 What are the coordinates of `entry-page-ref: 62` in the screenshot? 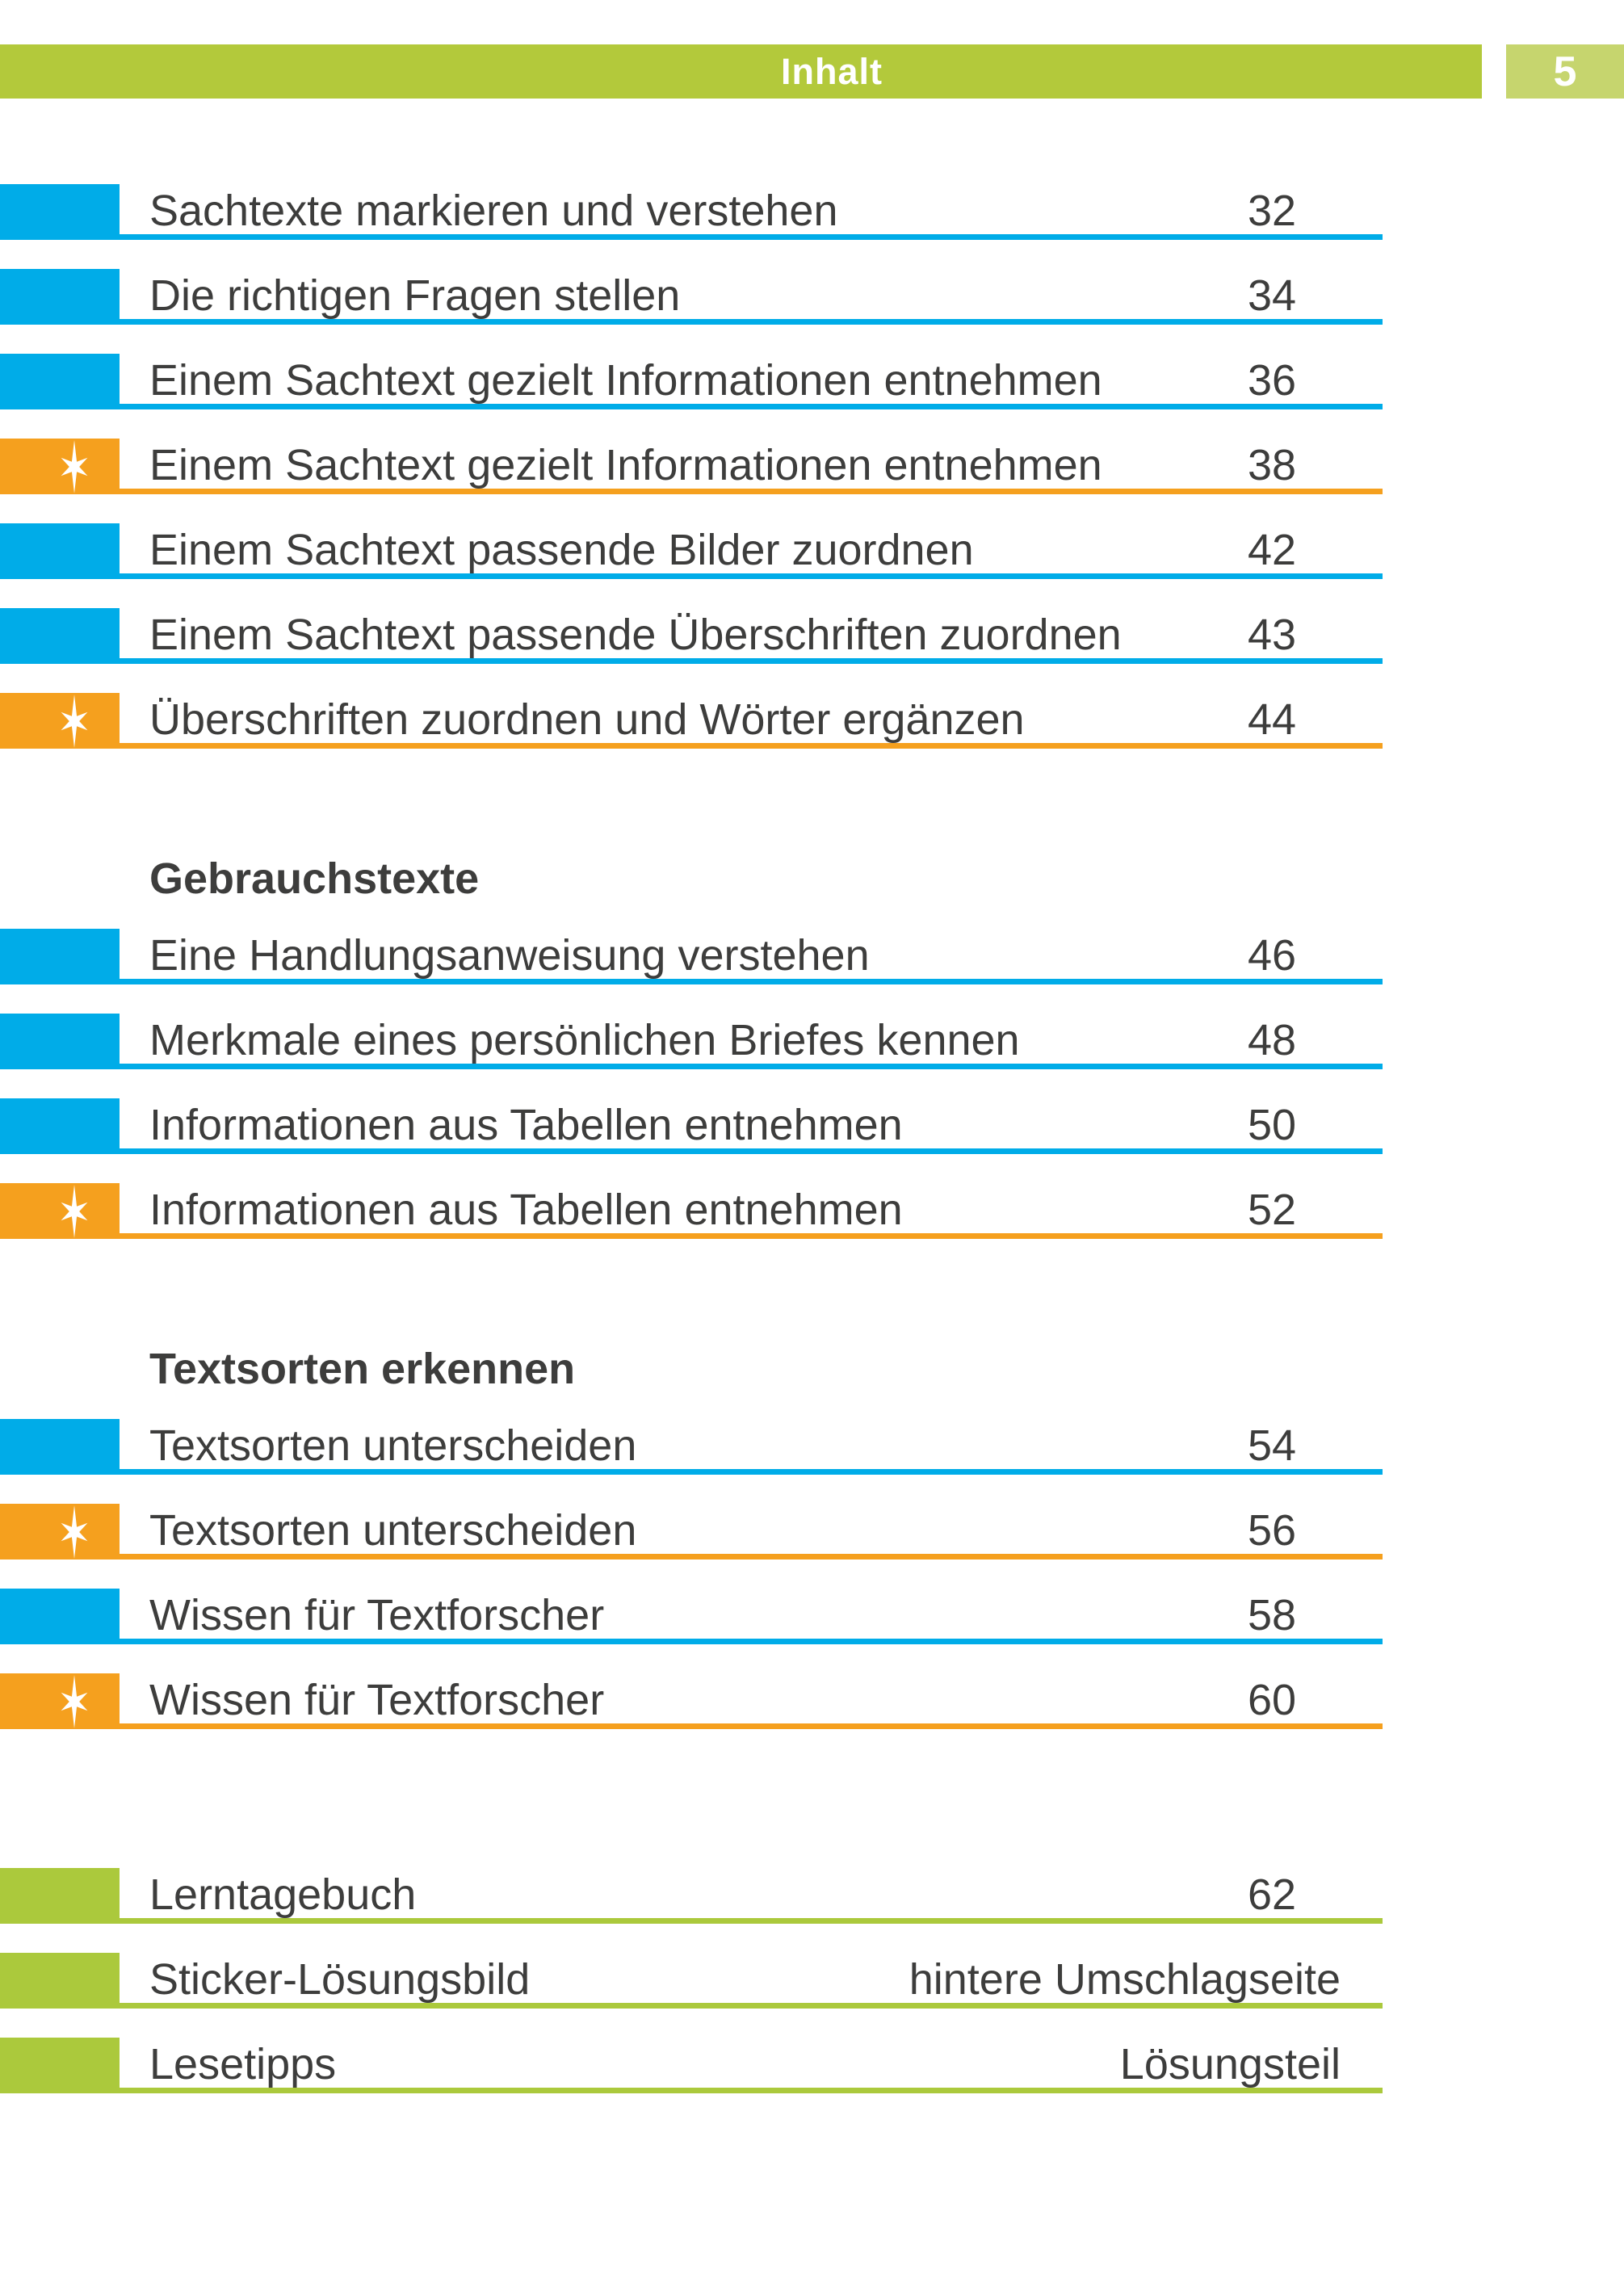 It's located at (1272, 1895).